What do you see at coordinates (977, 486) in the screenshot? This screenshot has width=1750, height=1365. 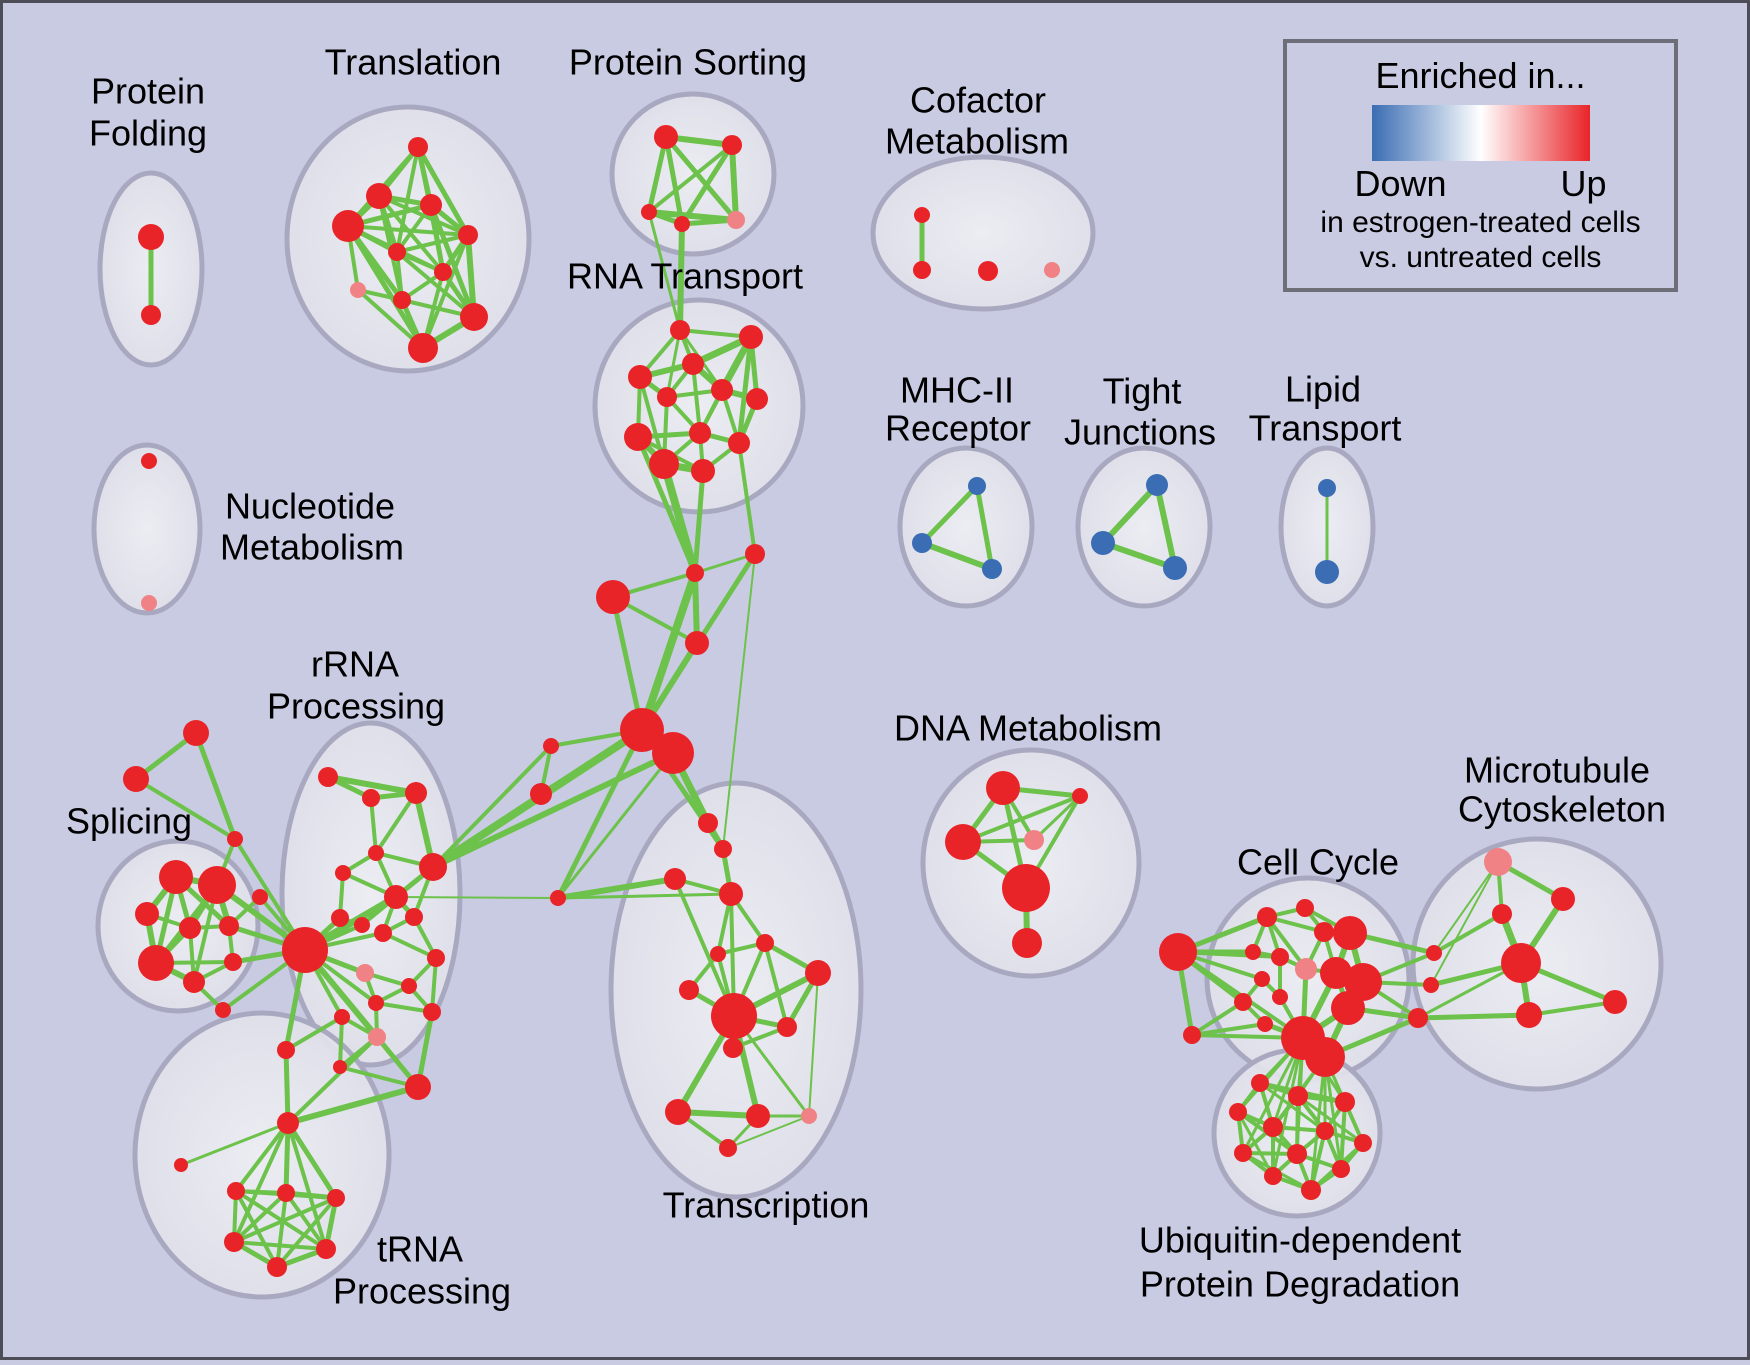 I see `network-node-m1` at bounding box center [977, 486].